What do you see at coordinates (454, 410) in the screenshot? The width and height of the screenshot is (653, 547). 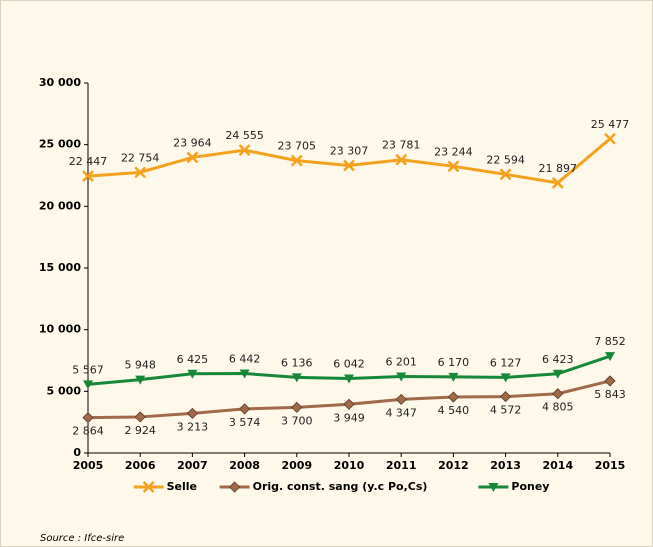 I see `data-label: 4 540` at bounding box center [454, 410].